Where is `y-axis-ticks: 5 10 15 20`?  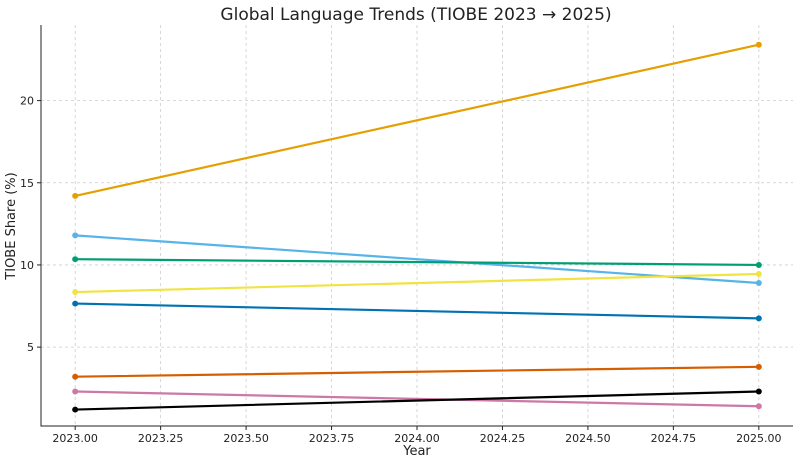
y-axis-ticks: 5 10 15 20 is located at coordinates (30, 224).